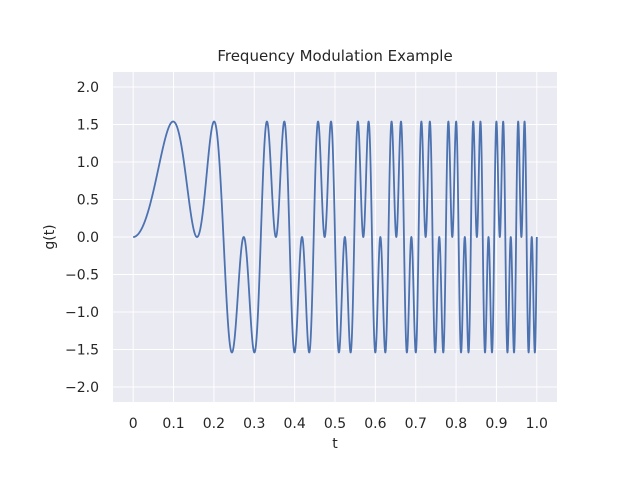 This screenshot has width=640, height=480. What do you see at coordinates (335, 444) in the screenshot?
I see `x-axis-label: t` at bounding box center [335, 444].